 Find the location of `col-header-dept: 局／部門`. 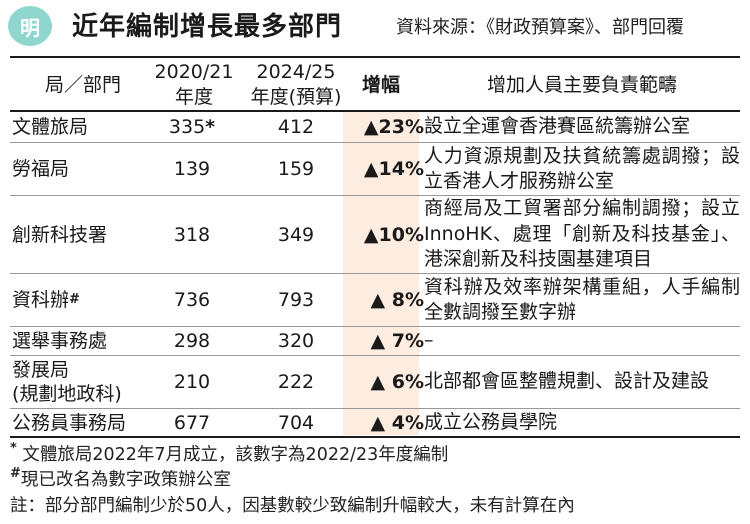

col-header-dept: 局／部門 is located at coordinates (82, 85).